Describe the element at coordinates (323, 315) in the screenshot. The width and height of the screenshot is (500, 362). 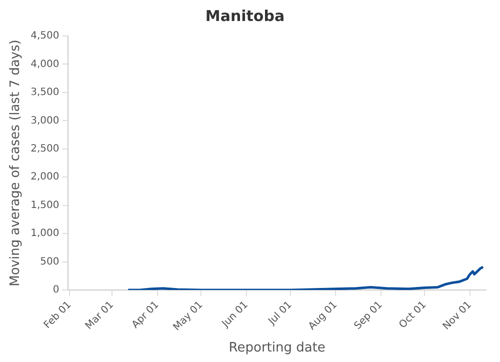
I see `x-tick-label: Aug 01` at that location.